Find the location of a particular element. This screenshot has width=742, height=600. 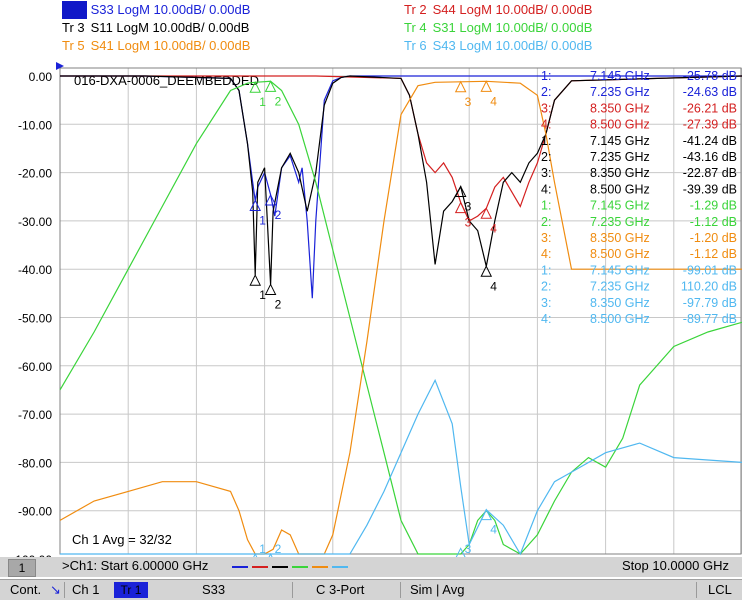

y-tick-label: -70.00 is located at coordinates (35, 415).